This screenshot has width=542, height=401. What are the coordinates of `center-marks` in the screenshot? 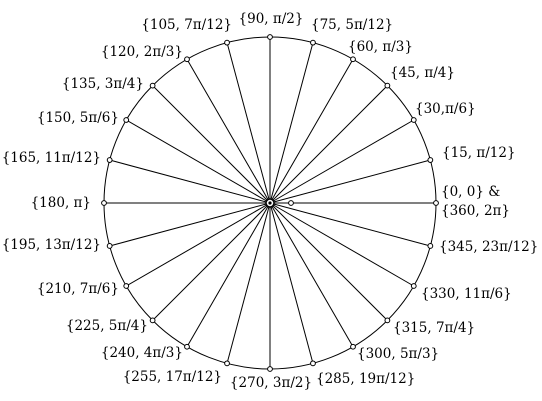 It's located at (279, 203).